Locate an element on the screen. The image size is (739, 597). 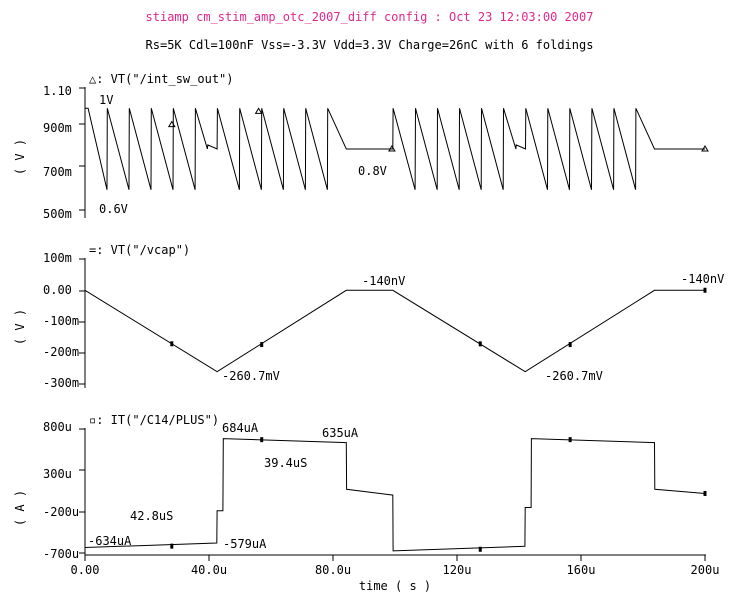
y-unit-label-3: ( A ) is located at coordinates (20, 508).